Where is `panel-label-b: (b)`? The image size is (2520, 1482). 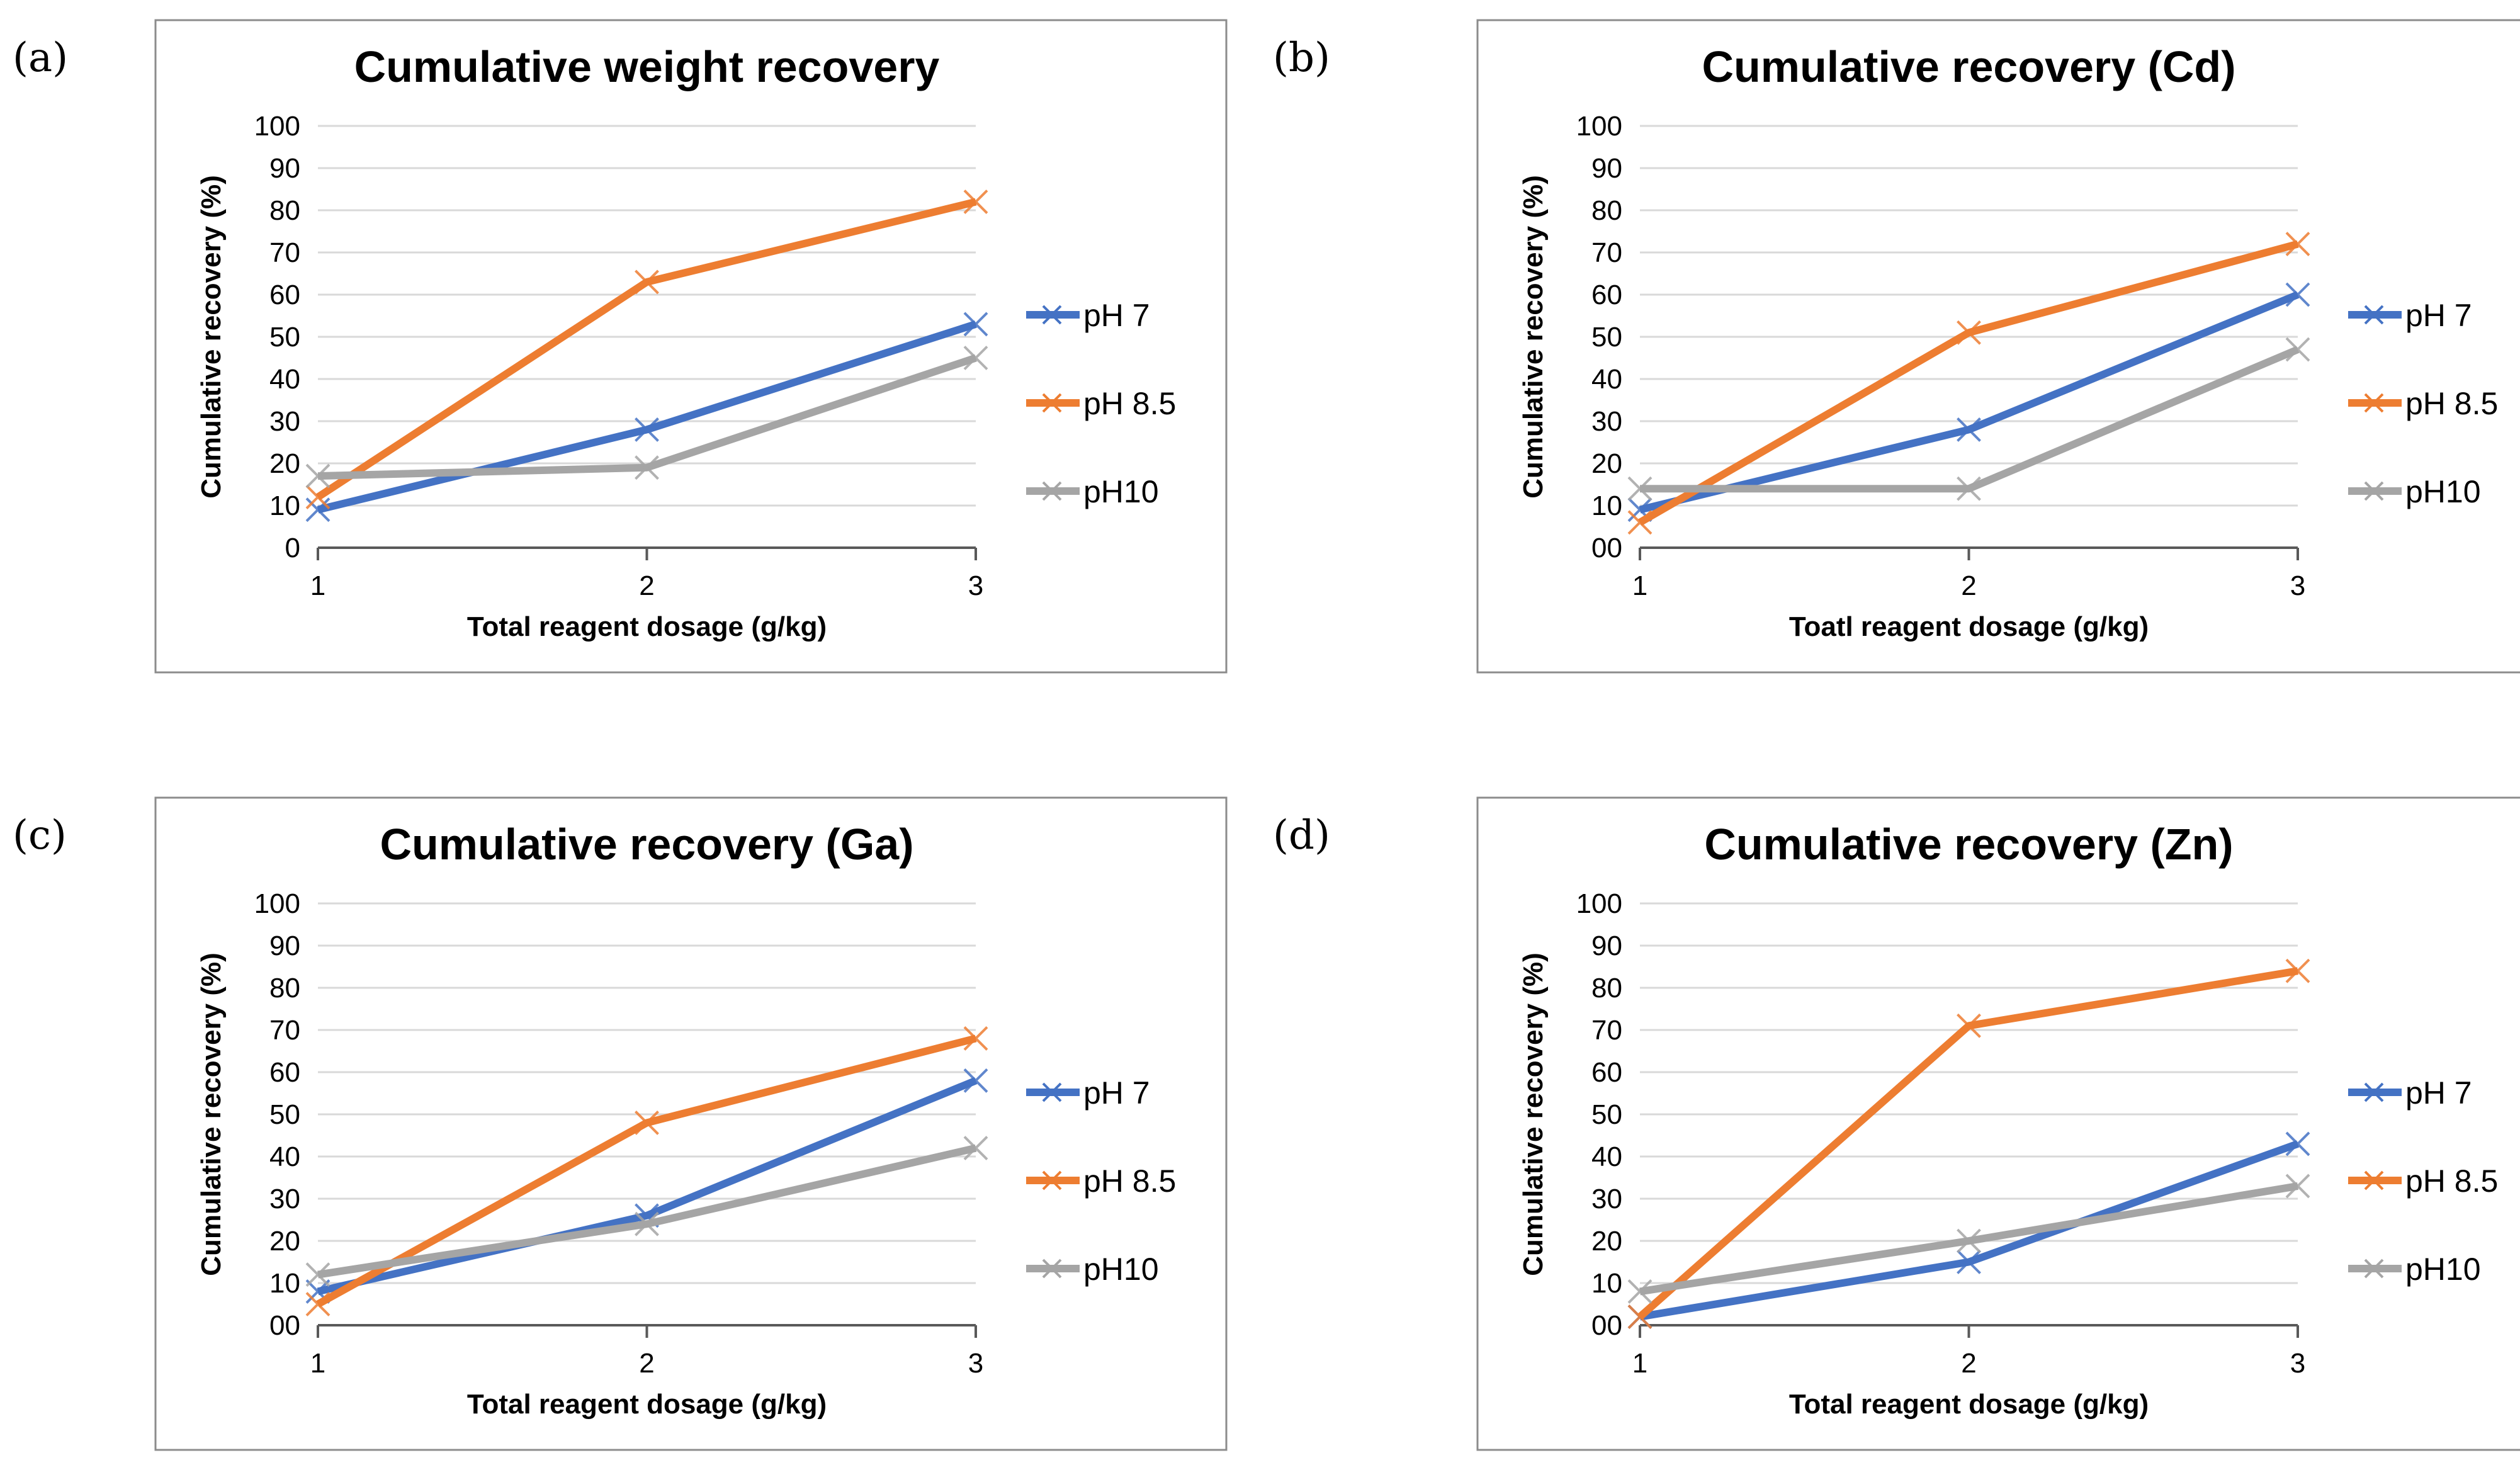 panel-label-b: (b) is located at coordinates (1301, 58).